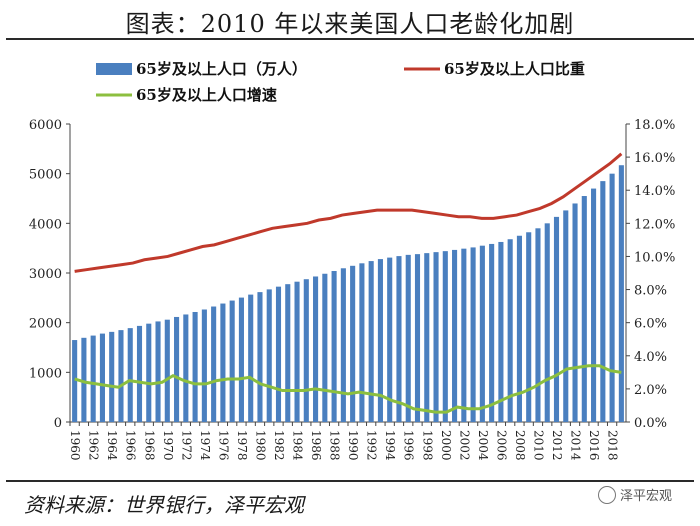 This screenshot has width=700, height=526. Describe the element at coordinates (654, 257) in the screenshot. I see `right-tick-label: 10.0%` at that location.